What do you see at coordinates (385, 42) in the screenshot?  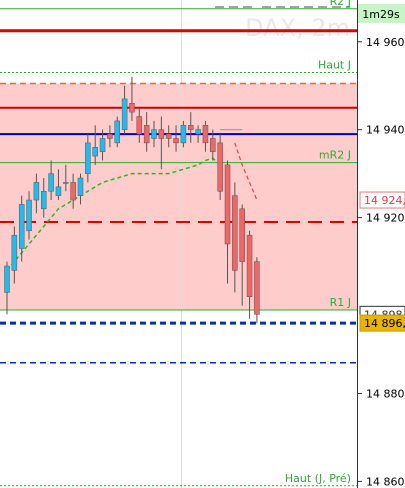 I see `axis-tick-label: 14 960` at bounding box center [385, 42].